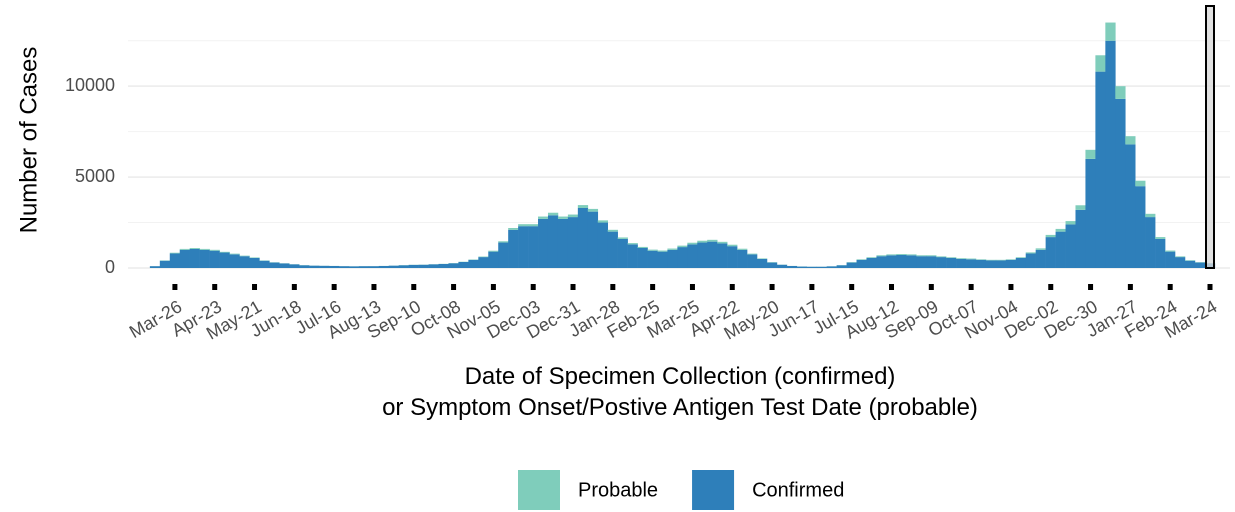 The image size is (1235, 512). I want to click on legend-label: Probable, so click(618, 490).